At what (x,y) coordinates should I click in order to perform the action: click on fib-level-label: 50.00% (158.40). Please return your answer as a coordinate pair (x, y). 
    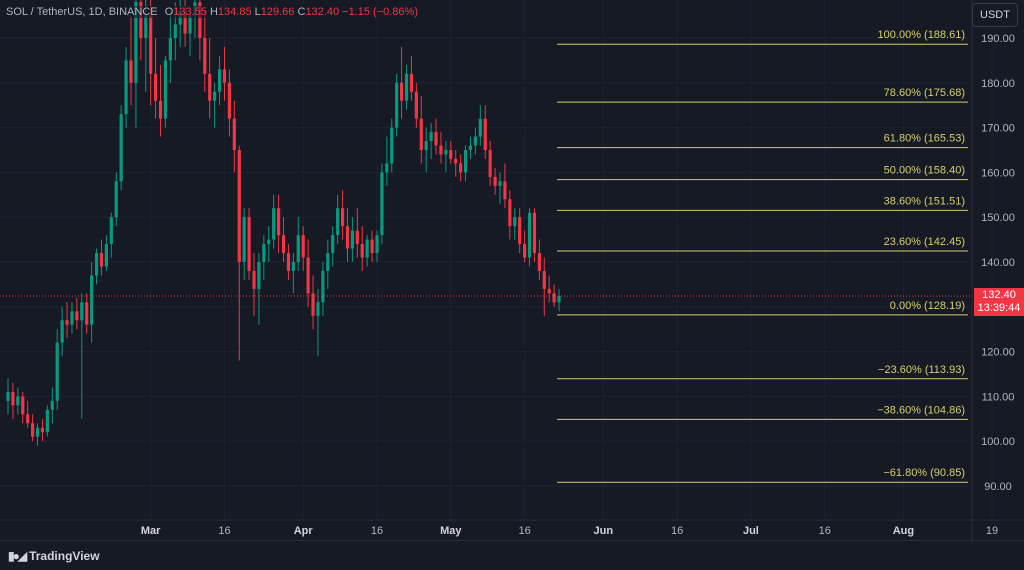
    Looking at the image, I should click on (924, 171).